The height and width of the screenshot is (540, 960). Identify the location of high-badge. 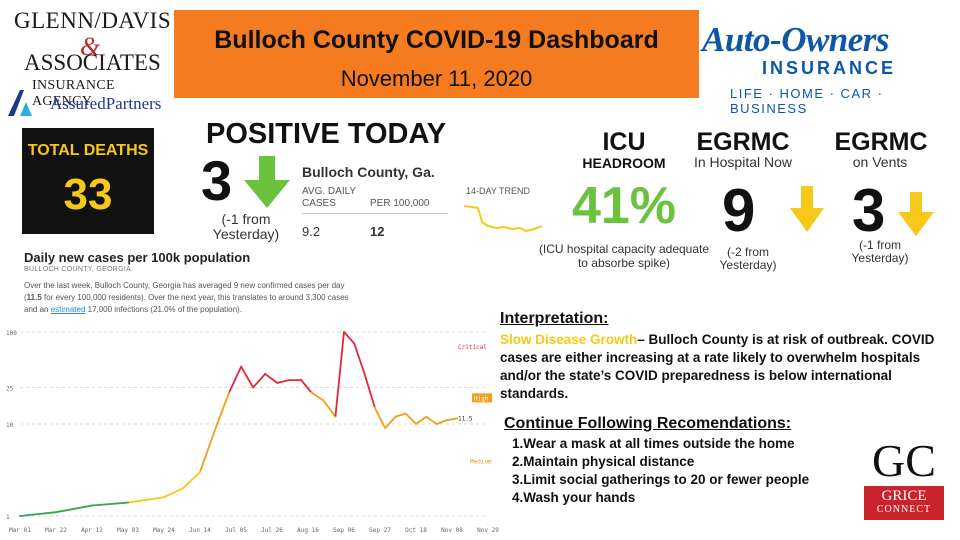
(482, 398).